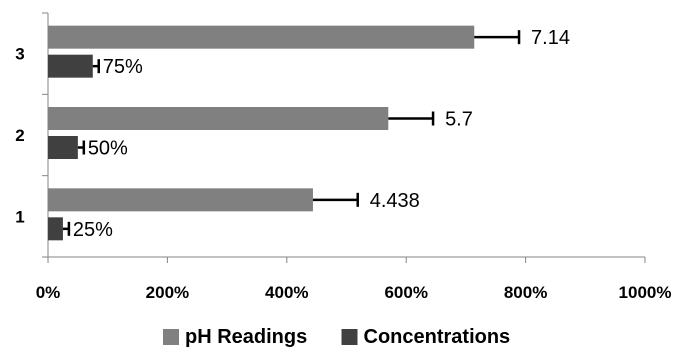 The image size is (680, 356). I want to click on data-label: 5.7, so click(459, 120).